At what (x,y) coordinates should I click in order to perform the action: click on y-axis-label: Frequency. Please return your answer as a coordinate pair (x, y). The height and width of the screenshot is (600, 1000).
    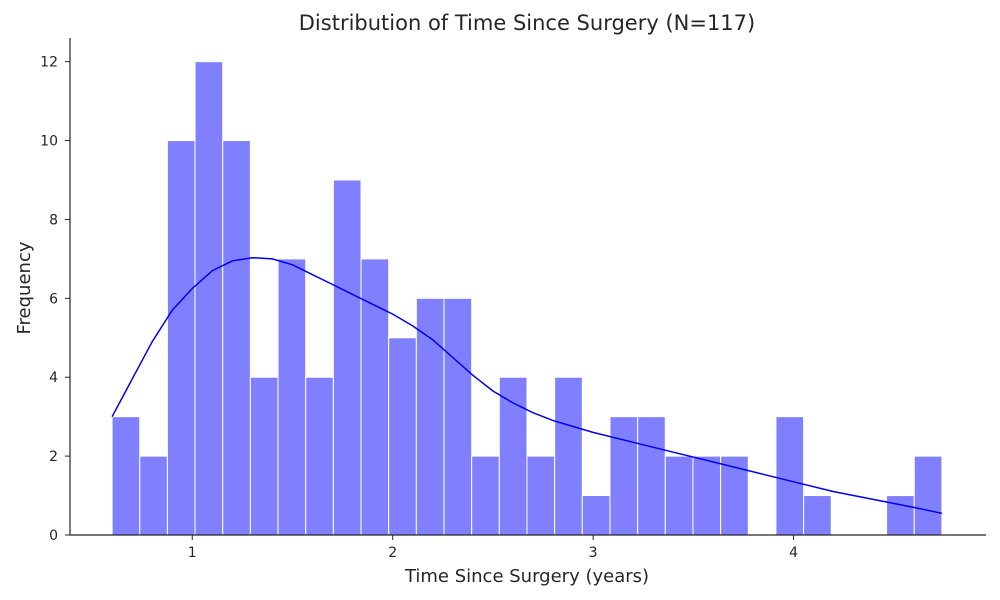
    Looking at the image, I should click on (24, 287).